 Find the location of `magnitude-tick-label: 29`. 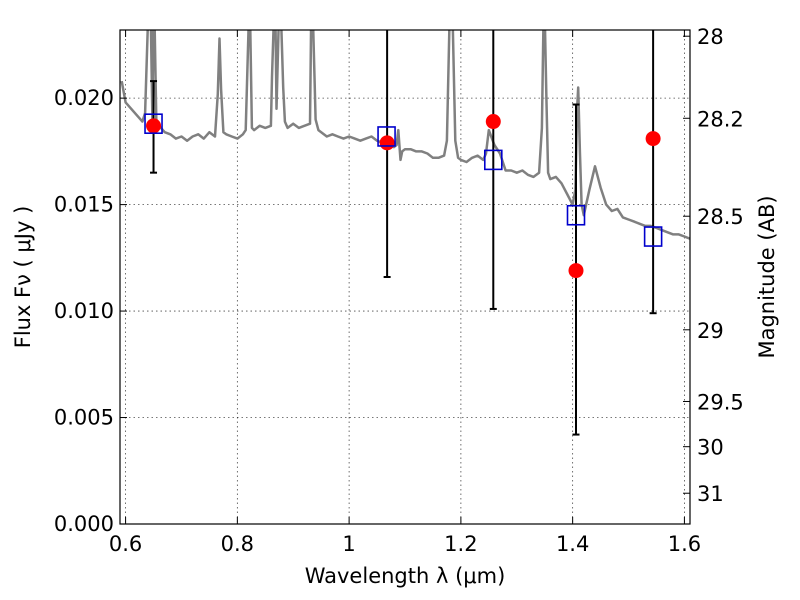

magnitude-tick-label: 29 is located at coordinates (710, 331).